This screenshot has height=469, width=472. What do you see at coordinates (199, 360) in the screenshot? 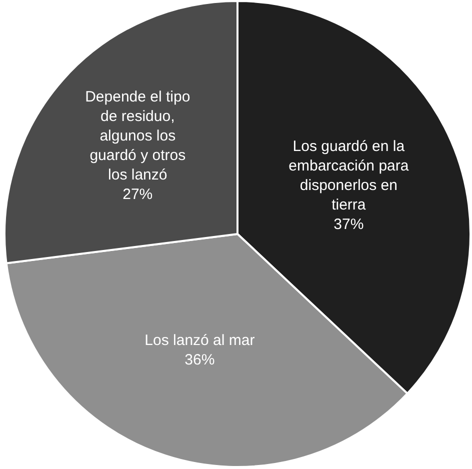
I see `data-label: 36%` at bounding box center [199, 360].